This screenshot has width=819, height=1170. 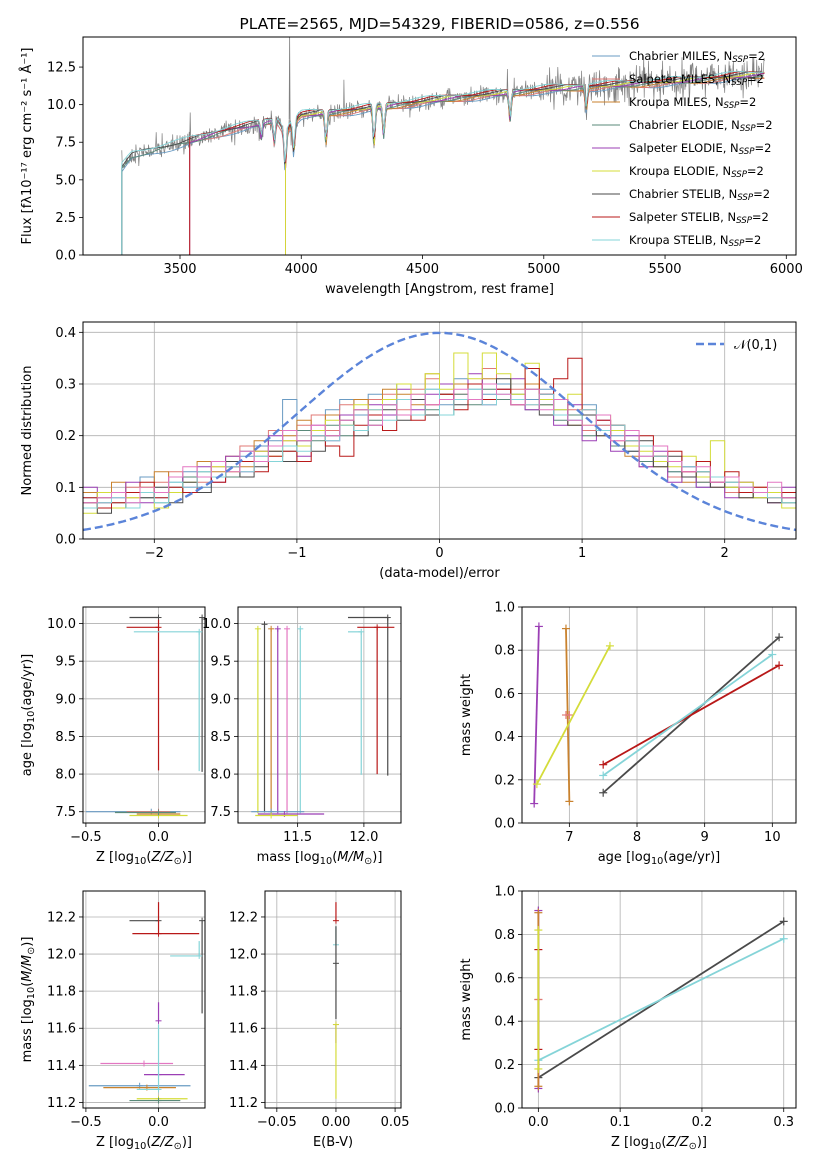 I want to click on legend-entry: Salpeter STELIB, NSSP=2, so click(x=699, y=218).